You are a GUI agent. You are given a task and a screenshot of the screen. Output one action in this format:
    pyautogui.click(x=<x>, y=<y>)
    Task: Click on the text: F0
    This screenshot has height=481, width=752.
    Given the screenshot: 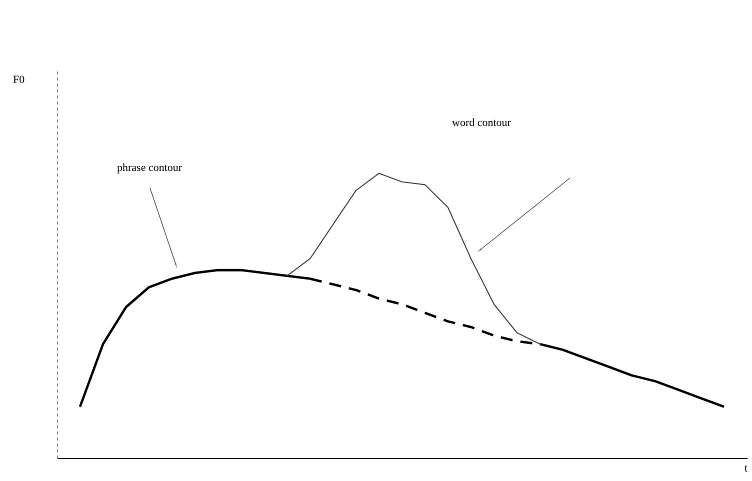 What is the action you would take?
    pyautogui.click(x=19, y=80)
    